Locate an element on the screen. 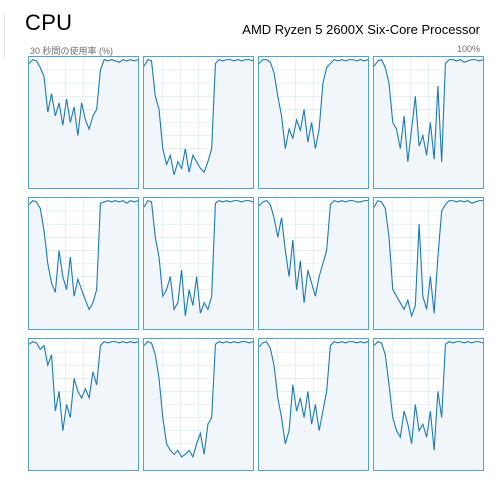 This screenshot has width=500, height=485. window-edge is located at coordinates (4, 36).